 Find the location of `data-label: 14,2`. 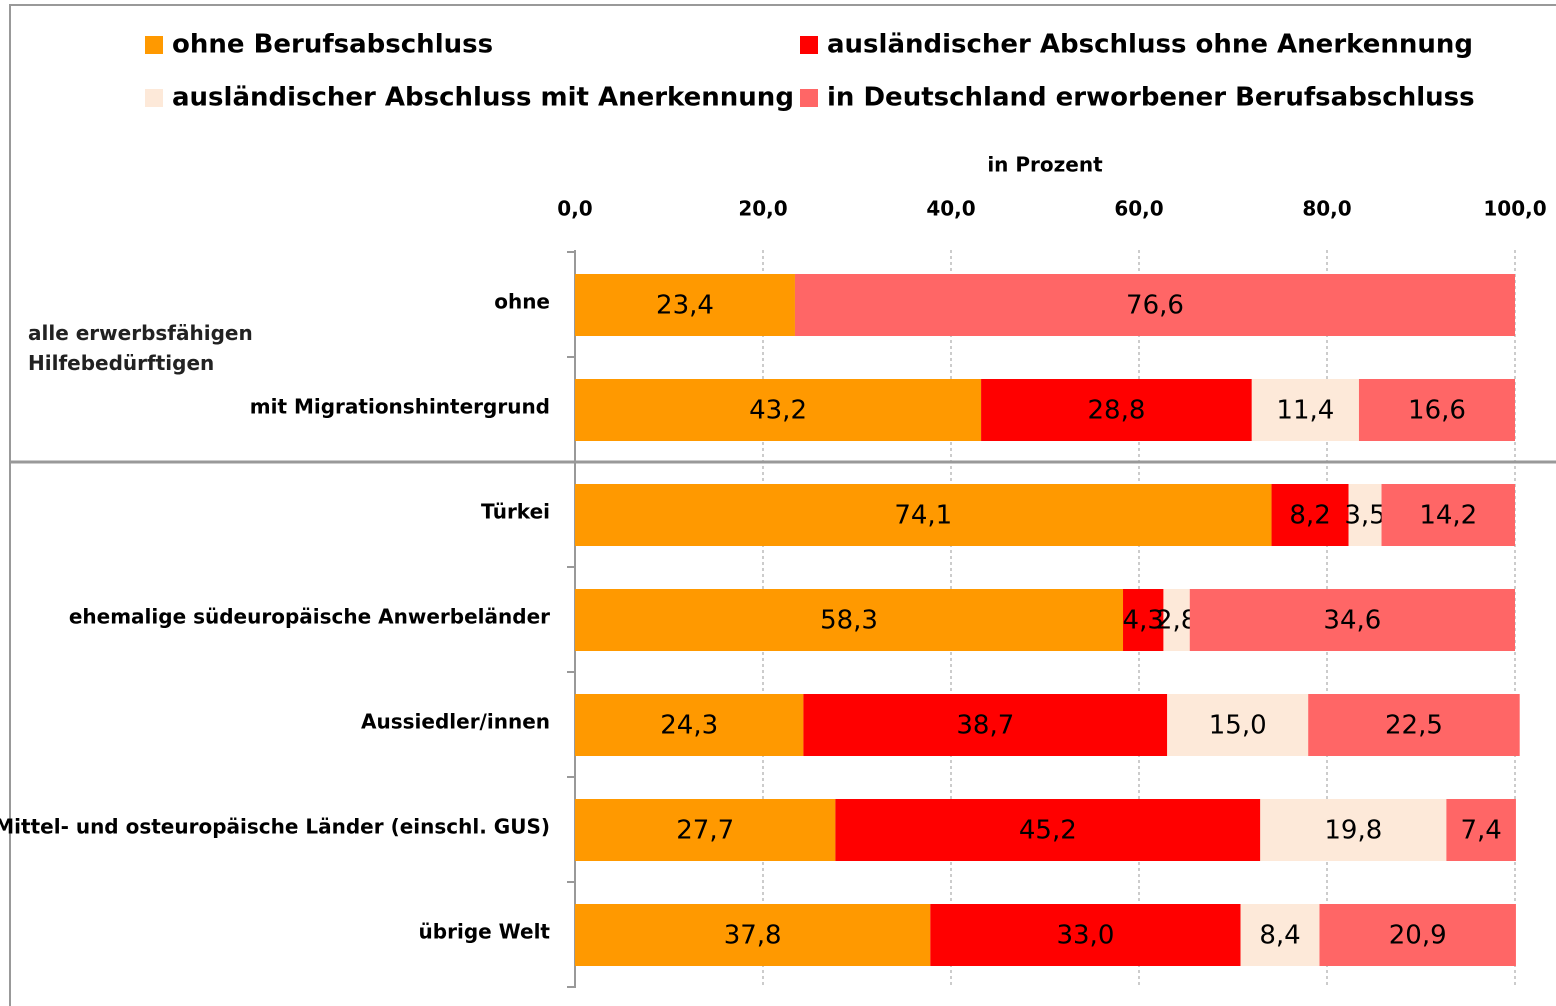

data-label: 14,2 is located at coordinates (1448, 516).